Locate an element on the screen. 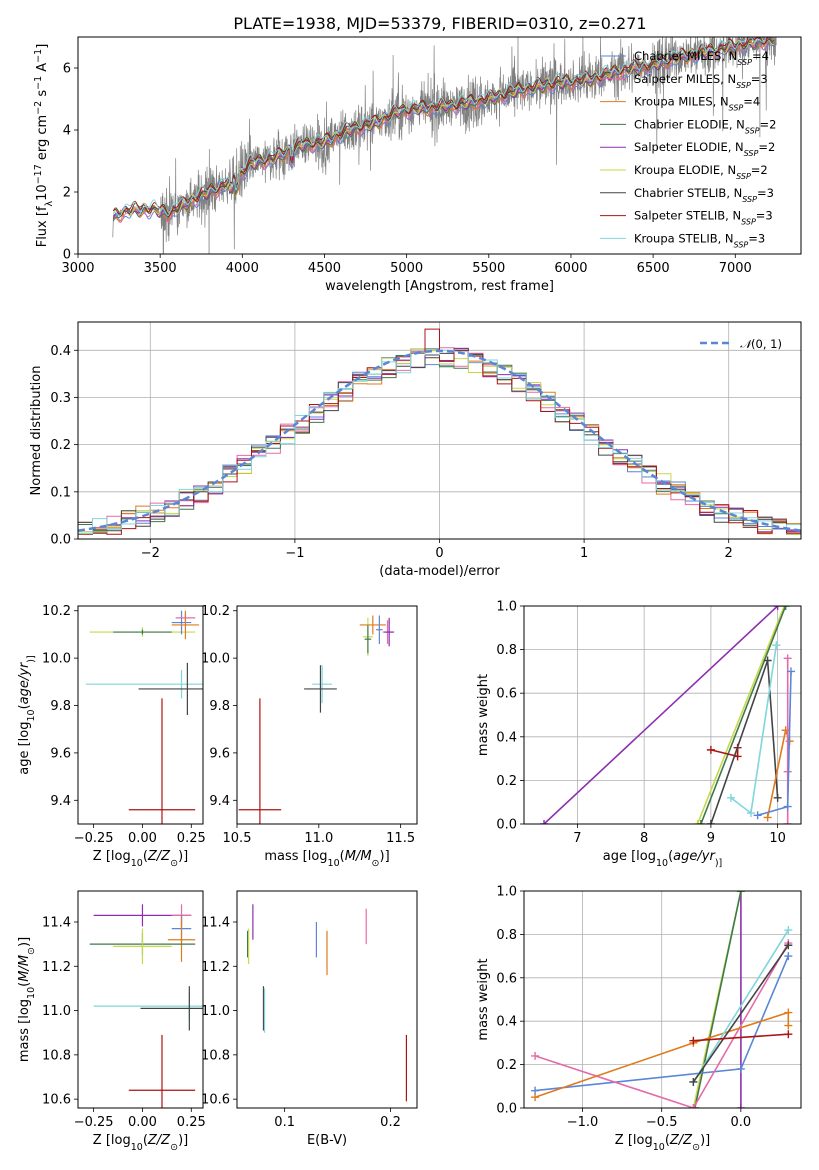  x-tick-label: 10 is located at coordinates (777, 838).